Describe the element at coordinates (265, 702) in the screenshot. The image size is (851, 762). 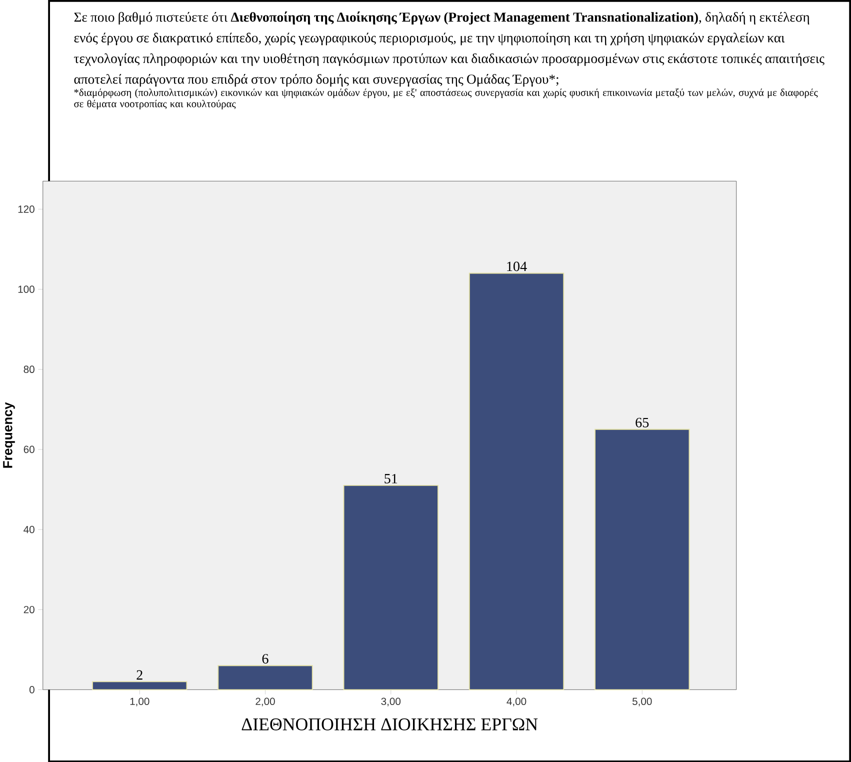
I see `x-tick-label: 2,00` at that location.